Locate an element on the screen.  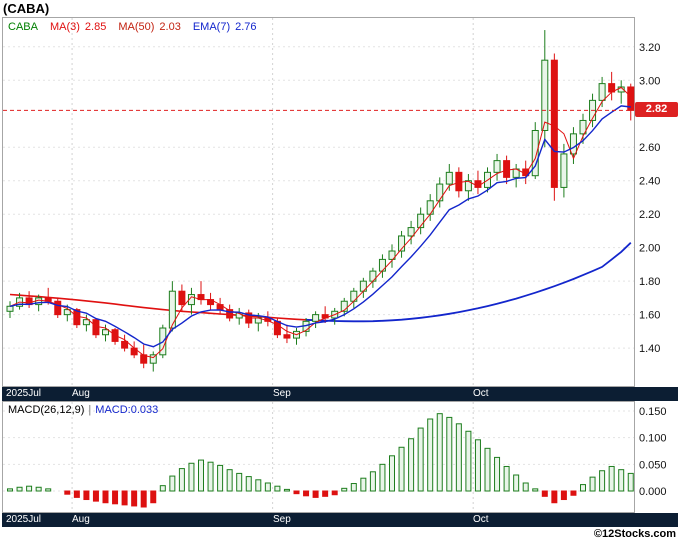
x-axis-strip-macd: 2025Jul Aug Sep Oct is located at coordinates (340, 520).